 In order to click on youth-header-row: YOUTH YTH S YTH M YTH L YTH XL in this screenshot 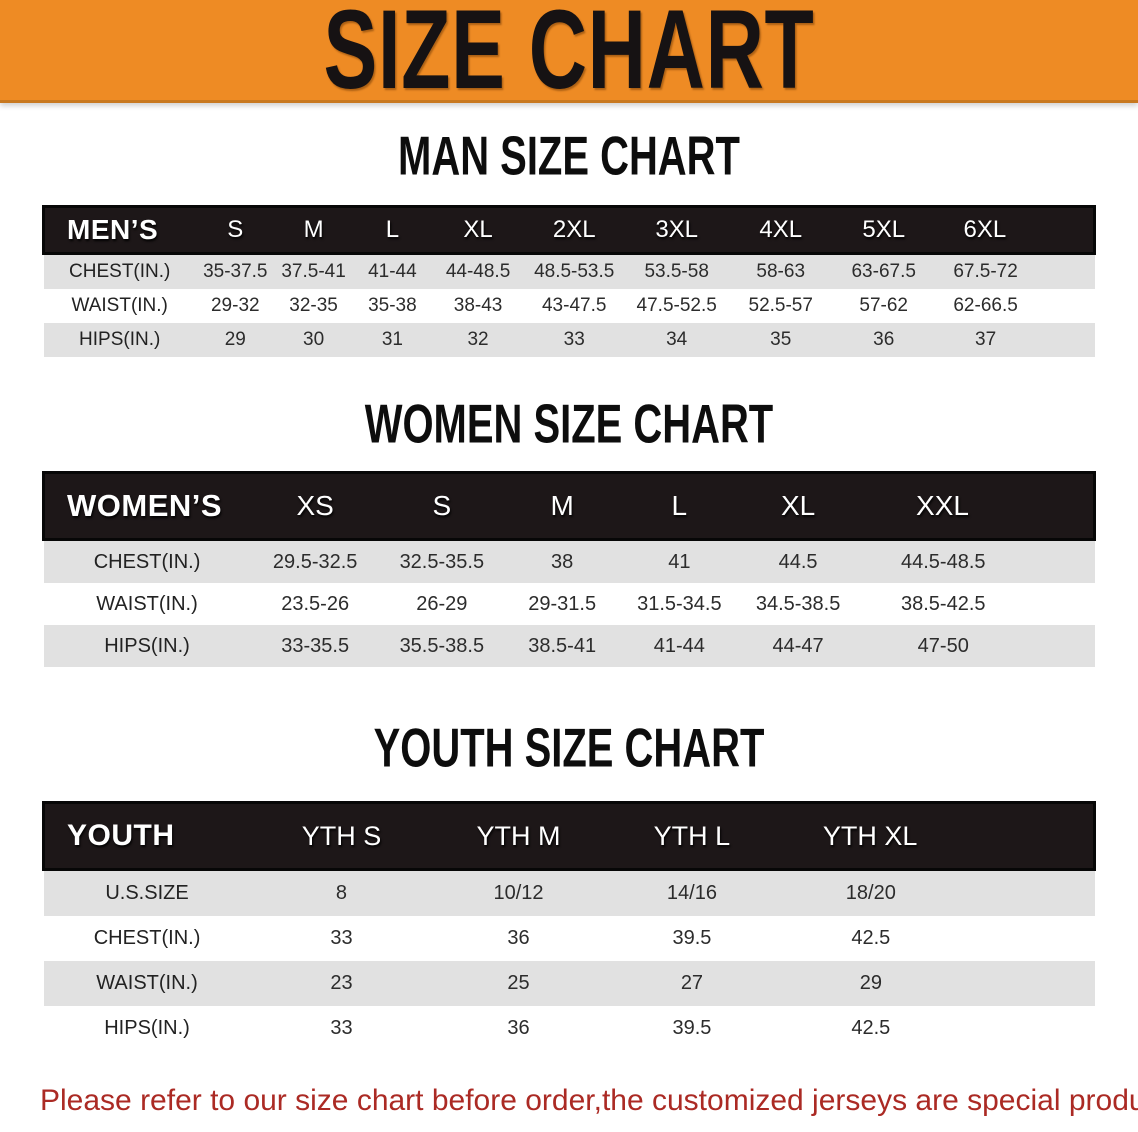, I will do `click(569, 836)`.